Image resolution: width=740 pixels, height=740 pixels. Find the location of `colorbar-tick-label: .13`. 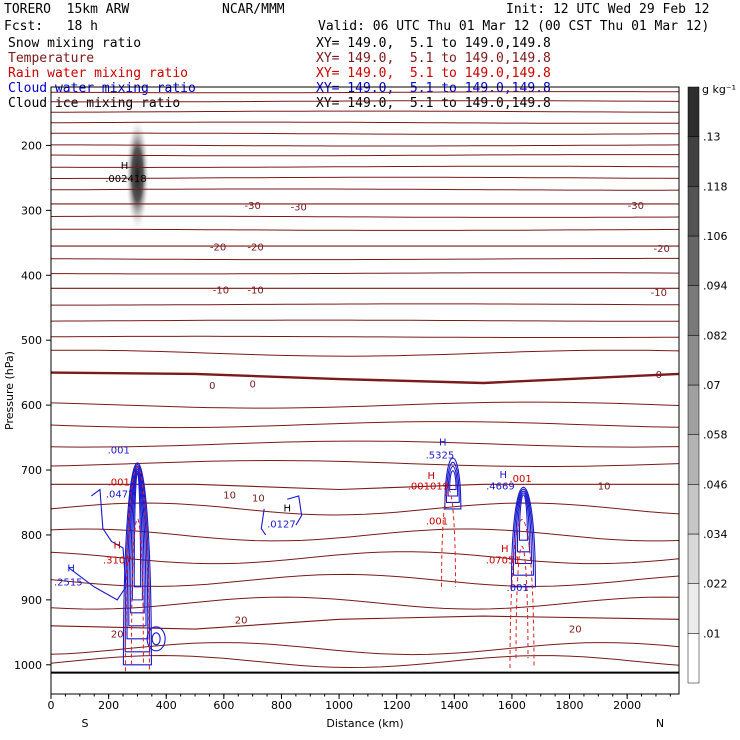

colorbar-tick-label: .13 is located at coordinates (712, 137).